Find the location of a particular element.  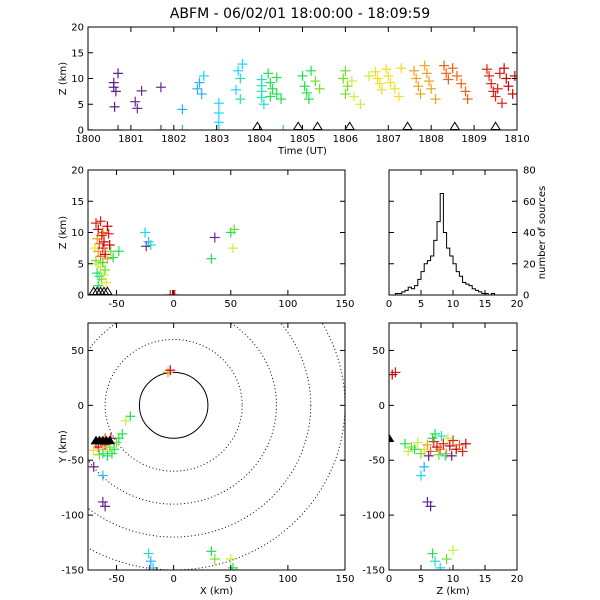

z-histogram-xtick-label: 20 is located at coordinates (517, 304).